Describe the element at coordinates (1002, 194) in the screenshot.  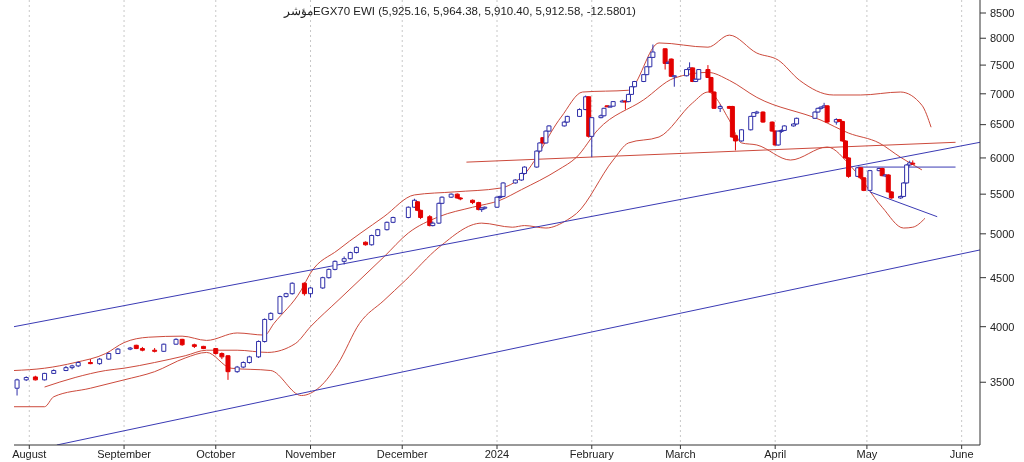
I see `y-tick-label: 5500` at that location.